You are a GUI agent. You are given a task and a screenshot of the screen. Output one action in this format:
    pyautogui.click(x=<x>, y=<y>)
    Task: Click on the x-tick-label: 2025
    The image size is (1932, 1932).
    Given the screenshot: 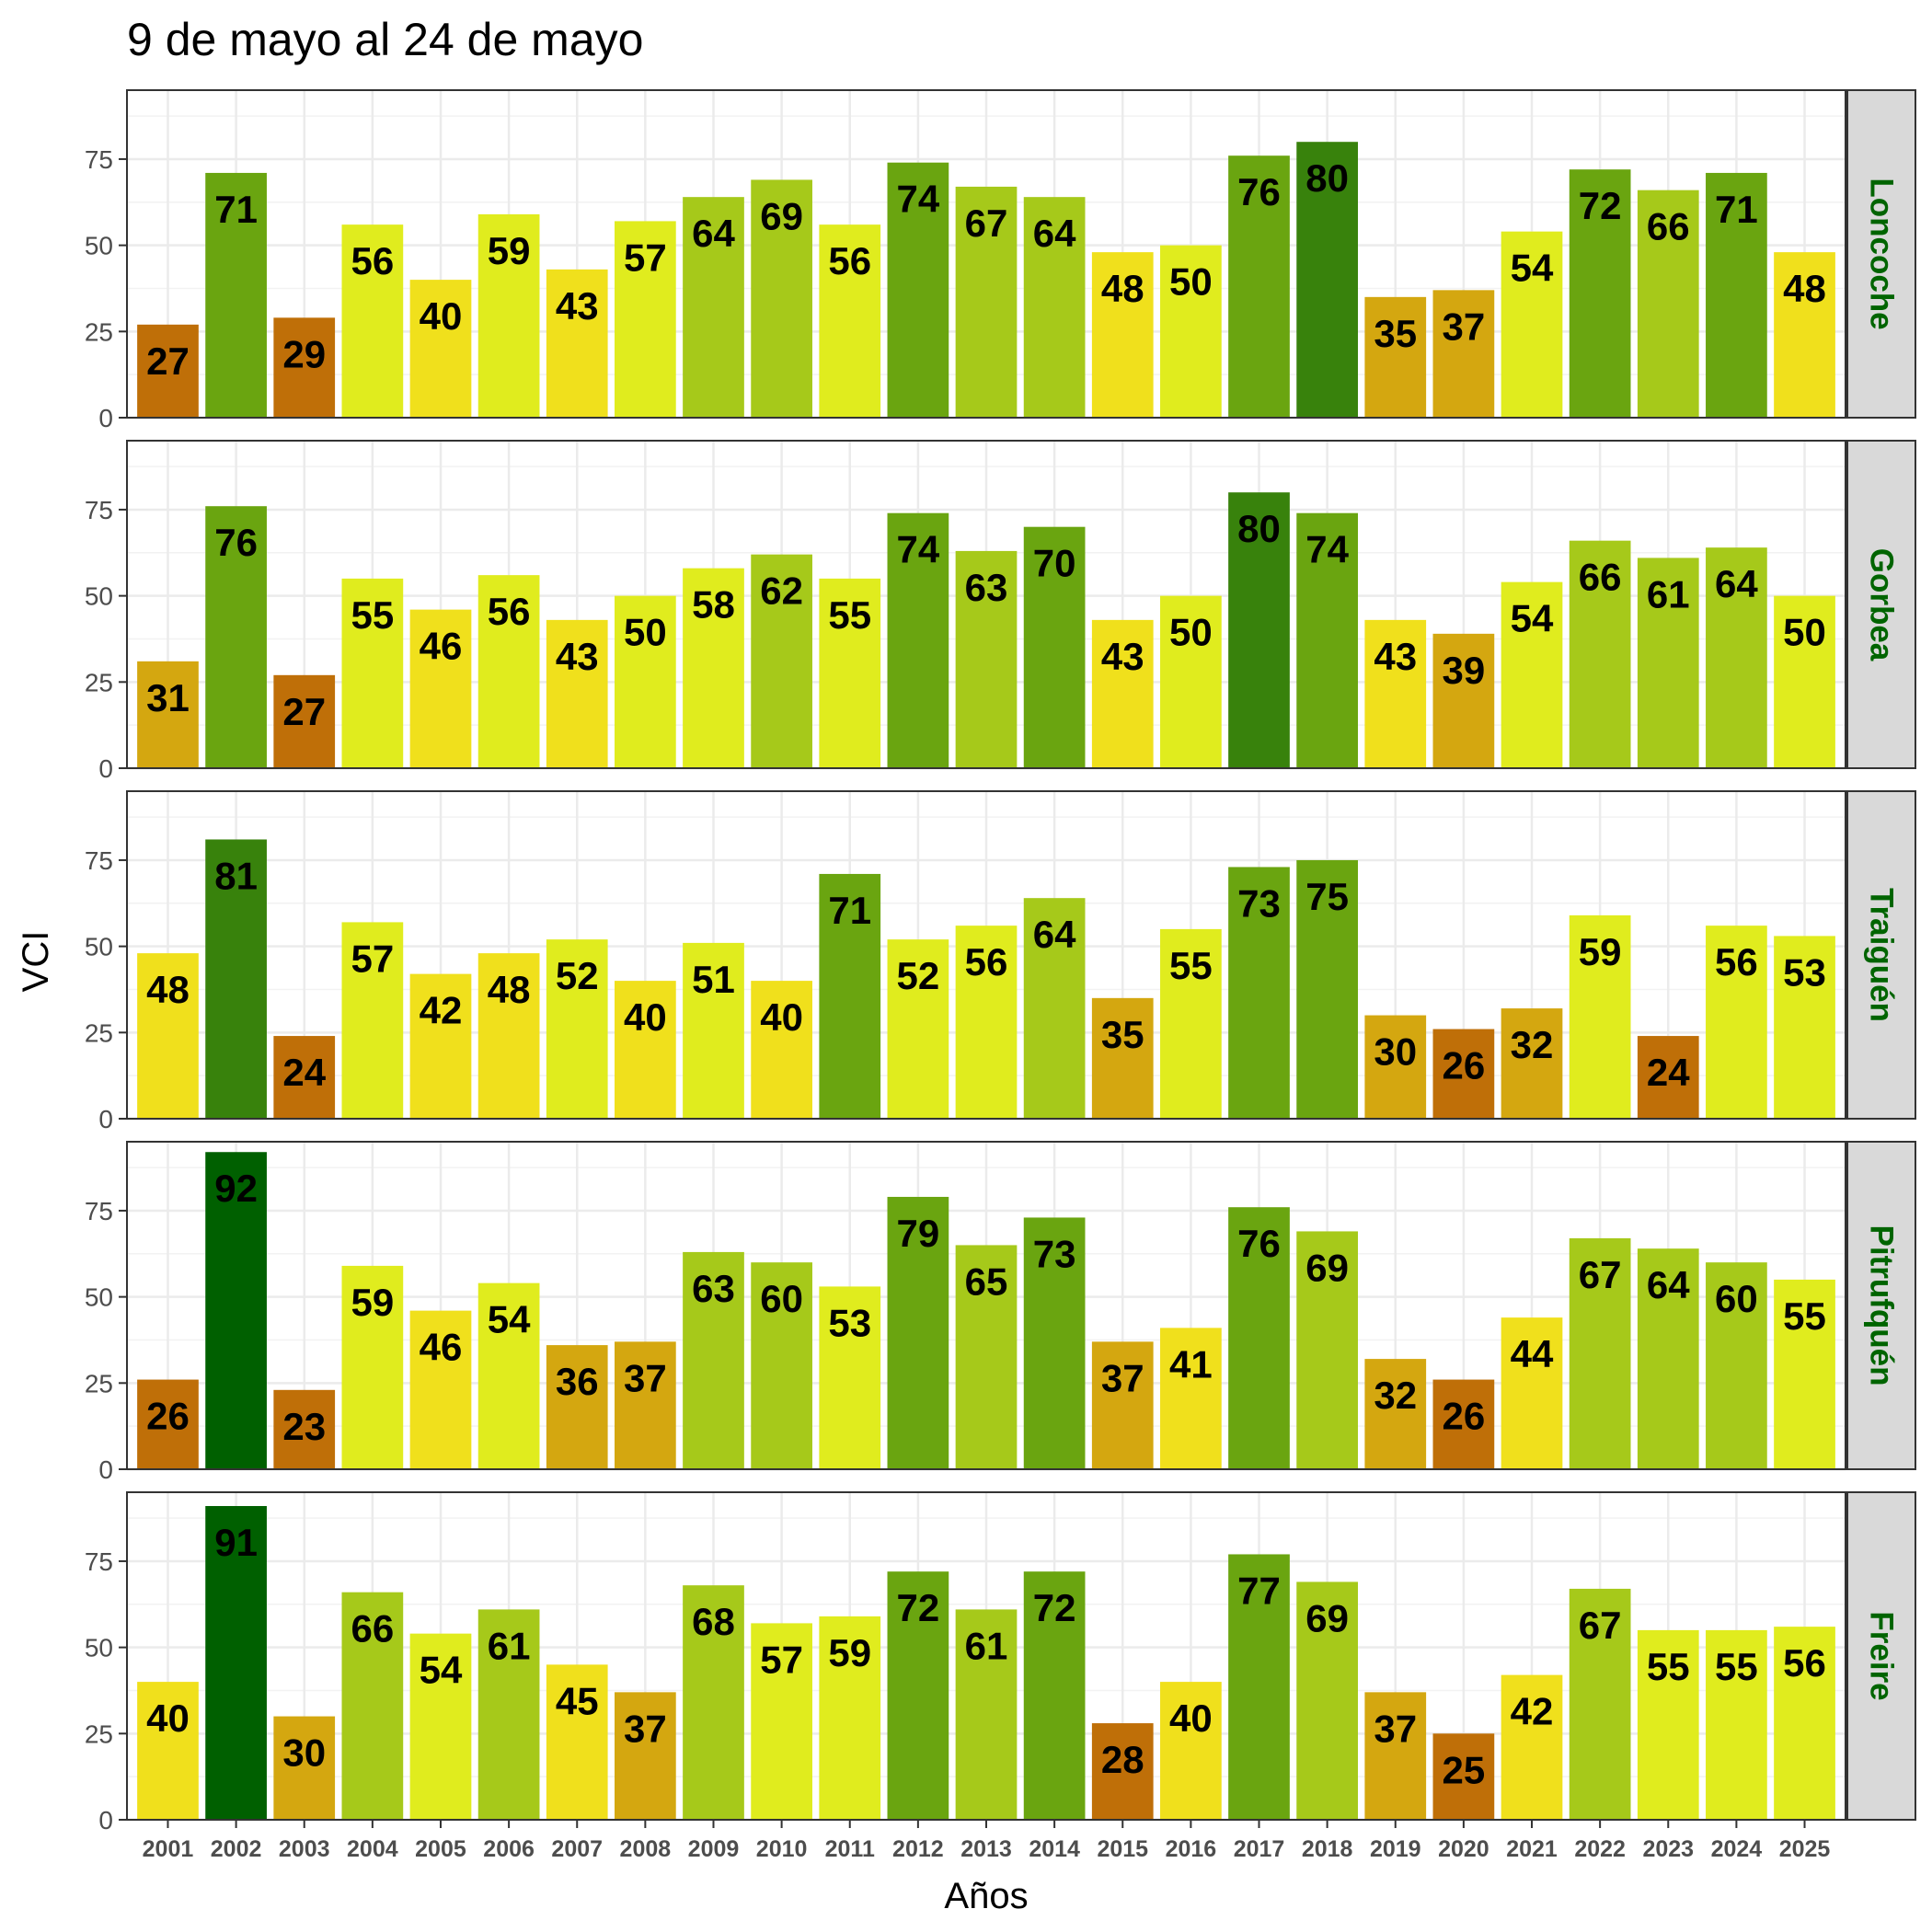 What is the action you would take?
    pyautogui.click(x=1805, y=1849)
    